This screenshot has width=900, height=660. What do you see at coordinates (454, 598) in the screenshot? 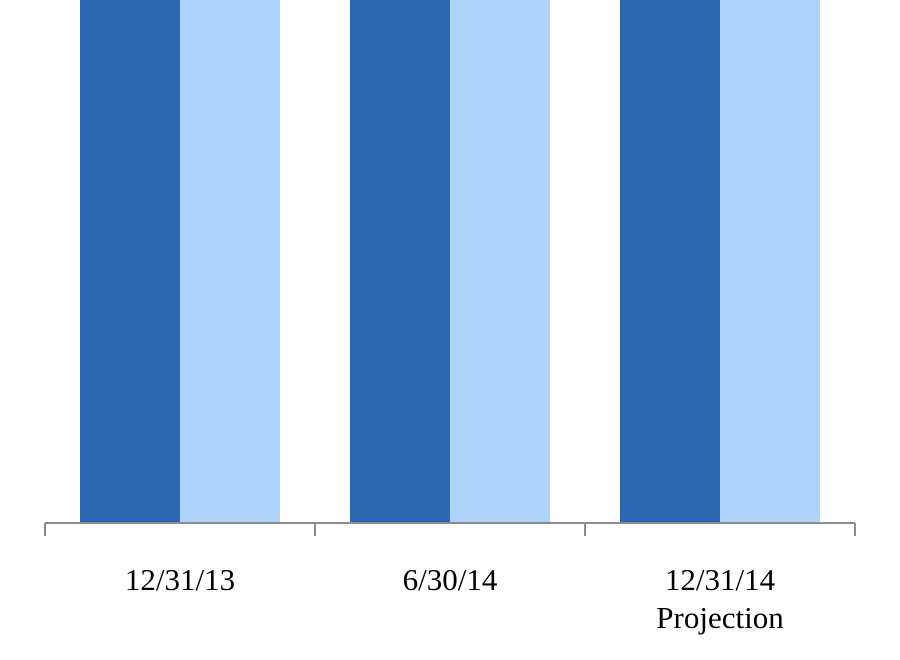
I see `x-tick-labels-layer: 12/31/13 6/30/14 12/31/14 Projection` at bounding box center [454, 598].